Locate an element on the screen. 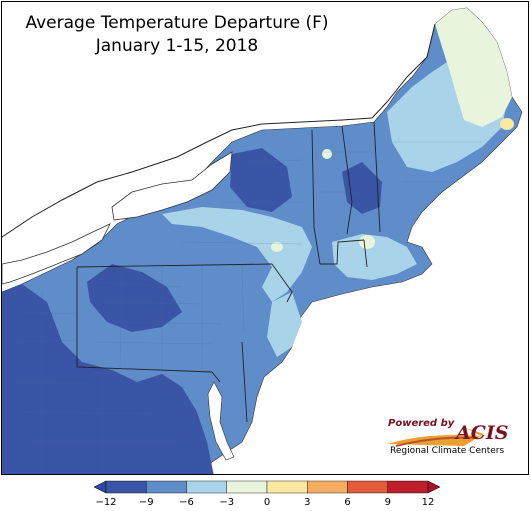 The image size is (531, 511). lake-ontario is located at coordinates (172, 186).